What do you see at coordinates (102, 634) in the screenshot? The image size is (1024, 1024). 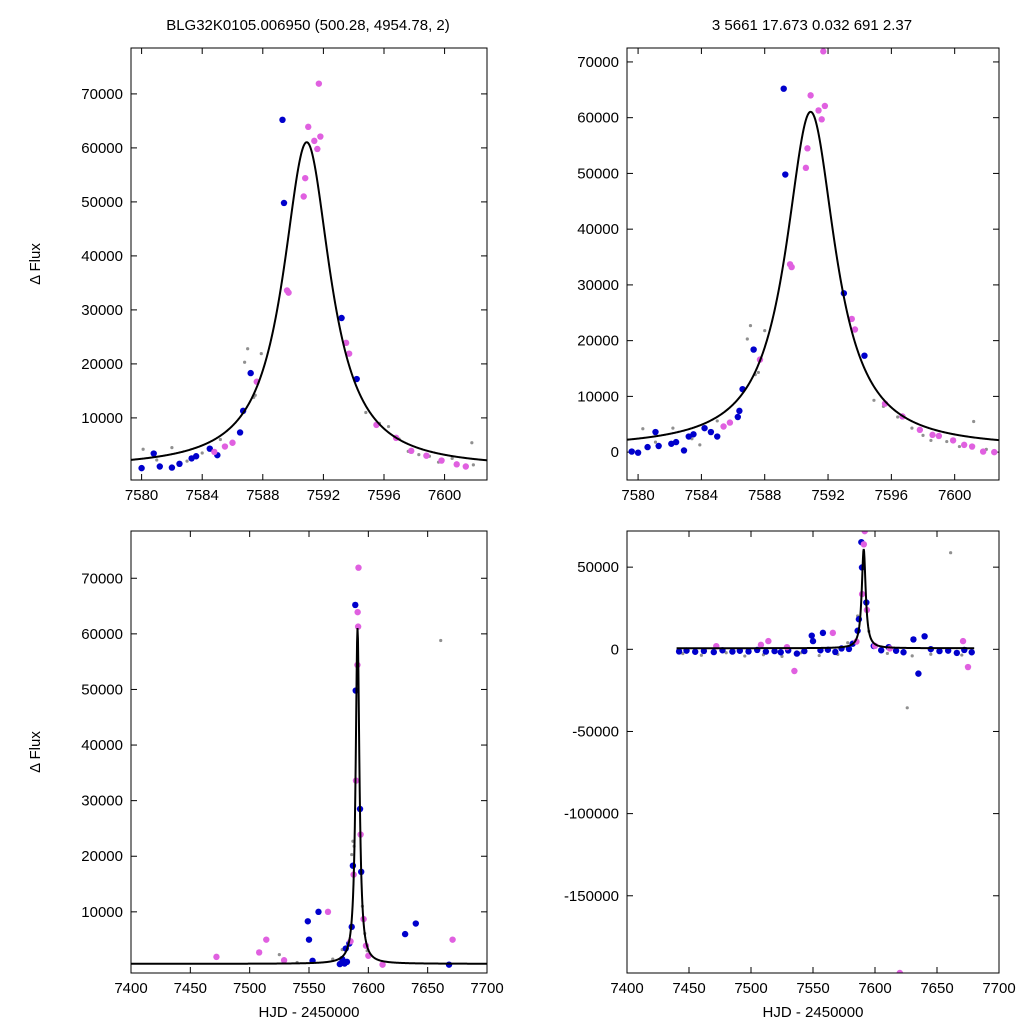 I see `y-tick-label: 60000` at bounding box center [102, 634].